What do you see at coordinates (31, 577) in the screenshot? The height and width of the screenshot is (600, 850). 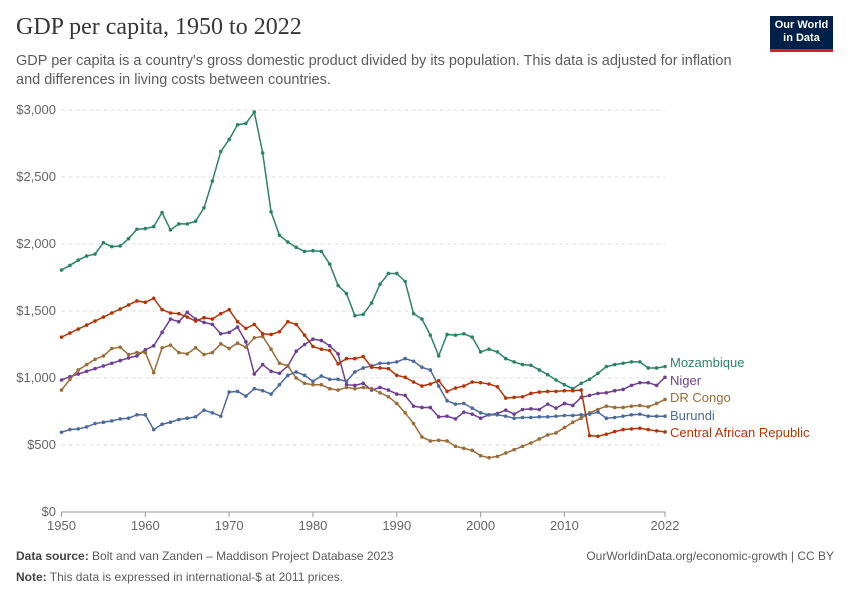 I see `note-label: Note:` at bounding box center [31, 577].